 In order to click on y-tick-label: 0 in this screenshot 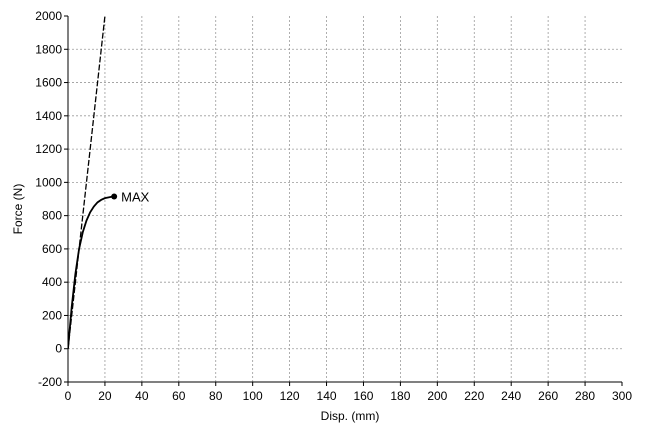, I will do `click(58, 349)`.